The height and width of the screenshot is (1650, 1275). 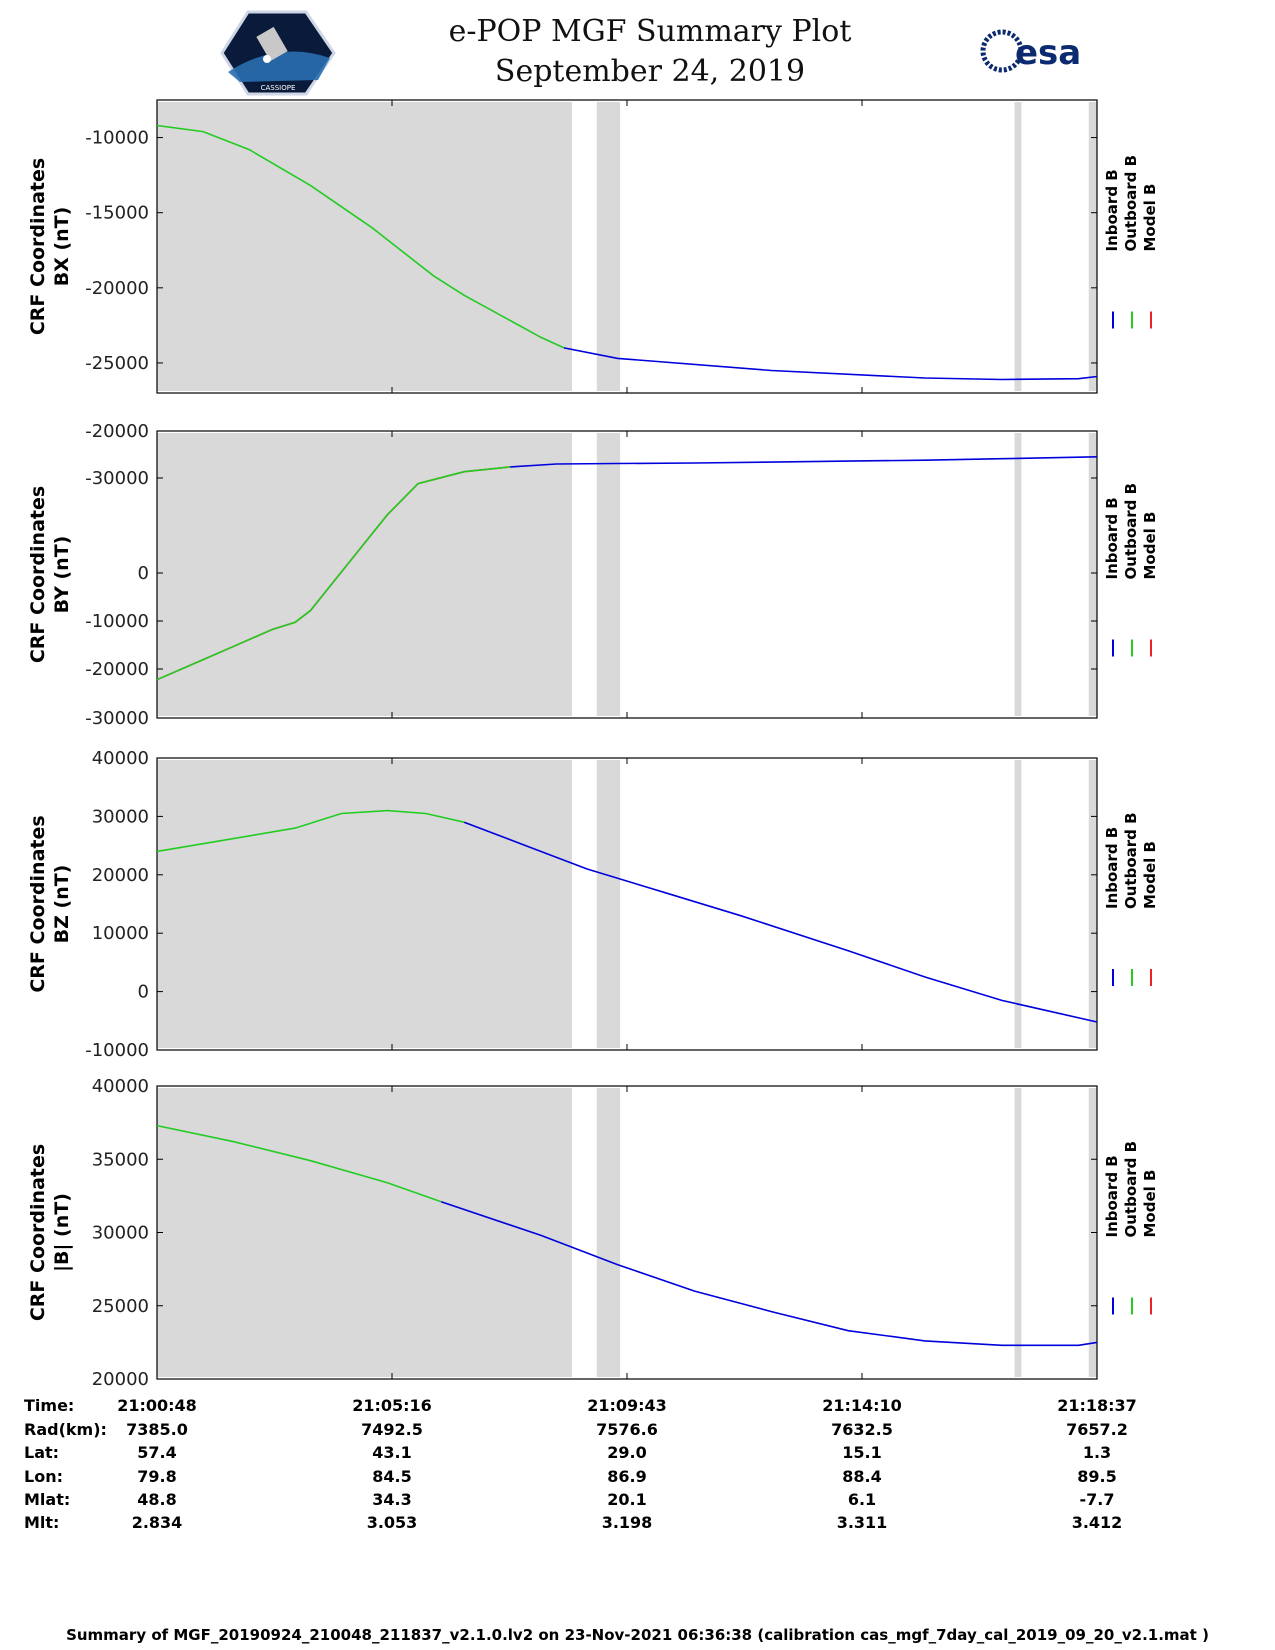 I want to click on ephem-cell: 3.412, so click(x=1097, y=1522).